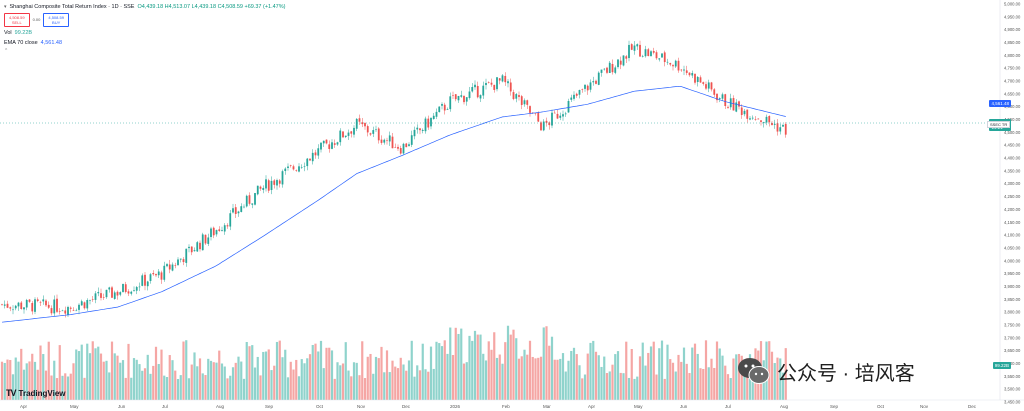 This screenshot has height=411, width=1024. Describe the element at coordinates (5, 7) in the screenshot. I see `collapse-icon: ▾` at that location.